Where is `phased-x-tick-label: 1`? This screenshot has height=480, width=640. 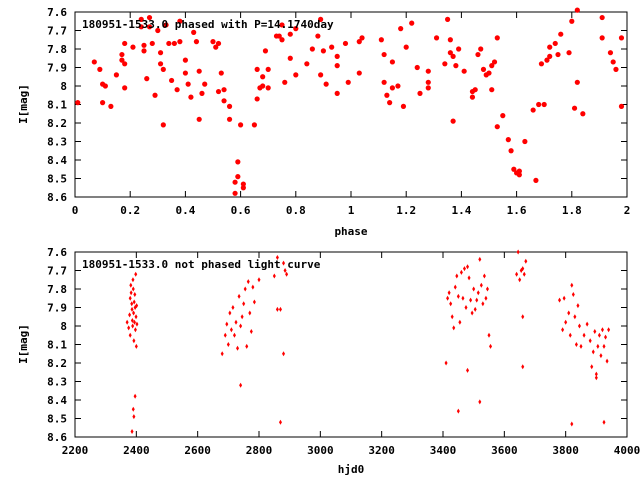 phased-x-tick-label: 1 is located at coordinates (351, 210).